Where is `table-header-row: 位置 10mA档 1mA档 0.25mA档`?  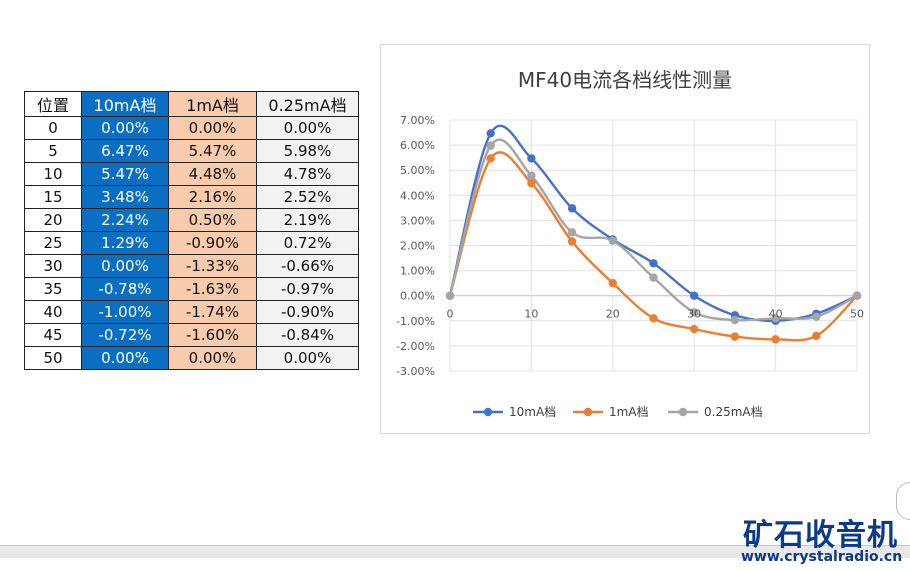
table-header-row: 位置 10mA档 1mA档 0.25mA档 is located at coordinates (191, 104).